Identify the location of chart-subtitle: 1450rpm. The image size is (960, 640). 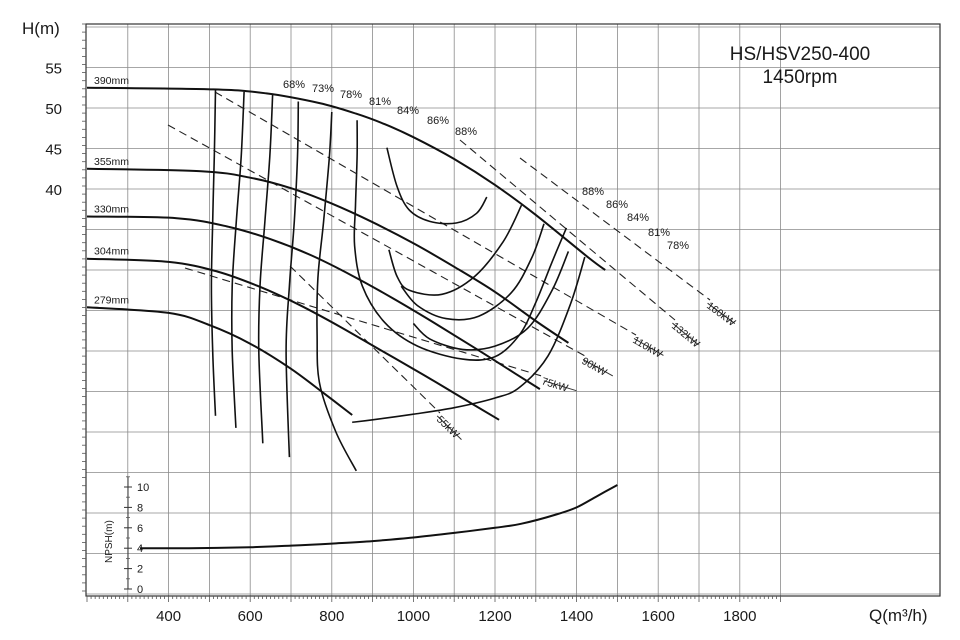
(800, 77).